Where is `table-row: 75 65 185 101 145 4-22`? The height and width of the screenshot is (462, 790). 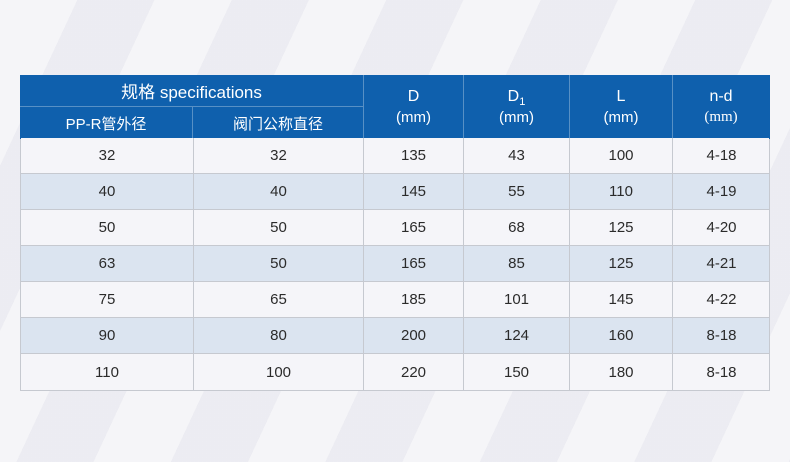 table-row: 75 65 185 101 145 4-22 is located at coordinates (395, 300).